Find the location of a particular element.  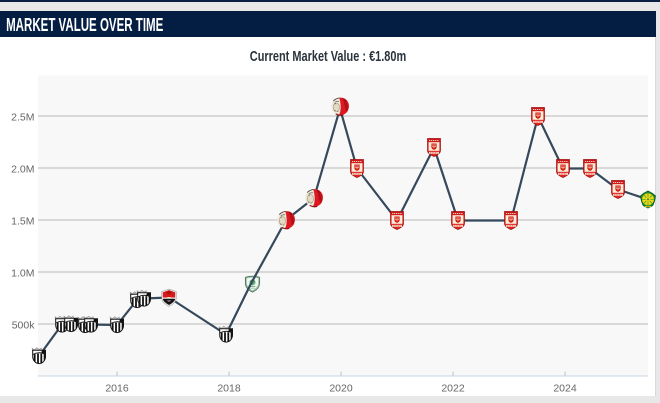

svg-text: 2.5M is located at coordinates (22, 118).